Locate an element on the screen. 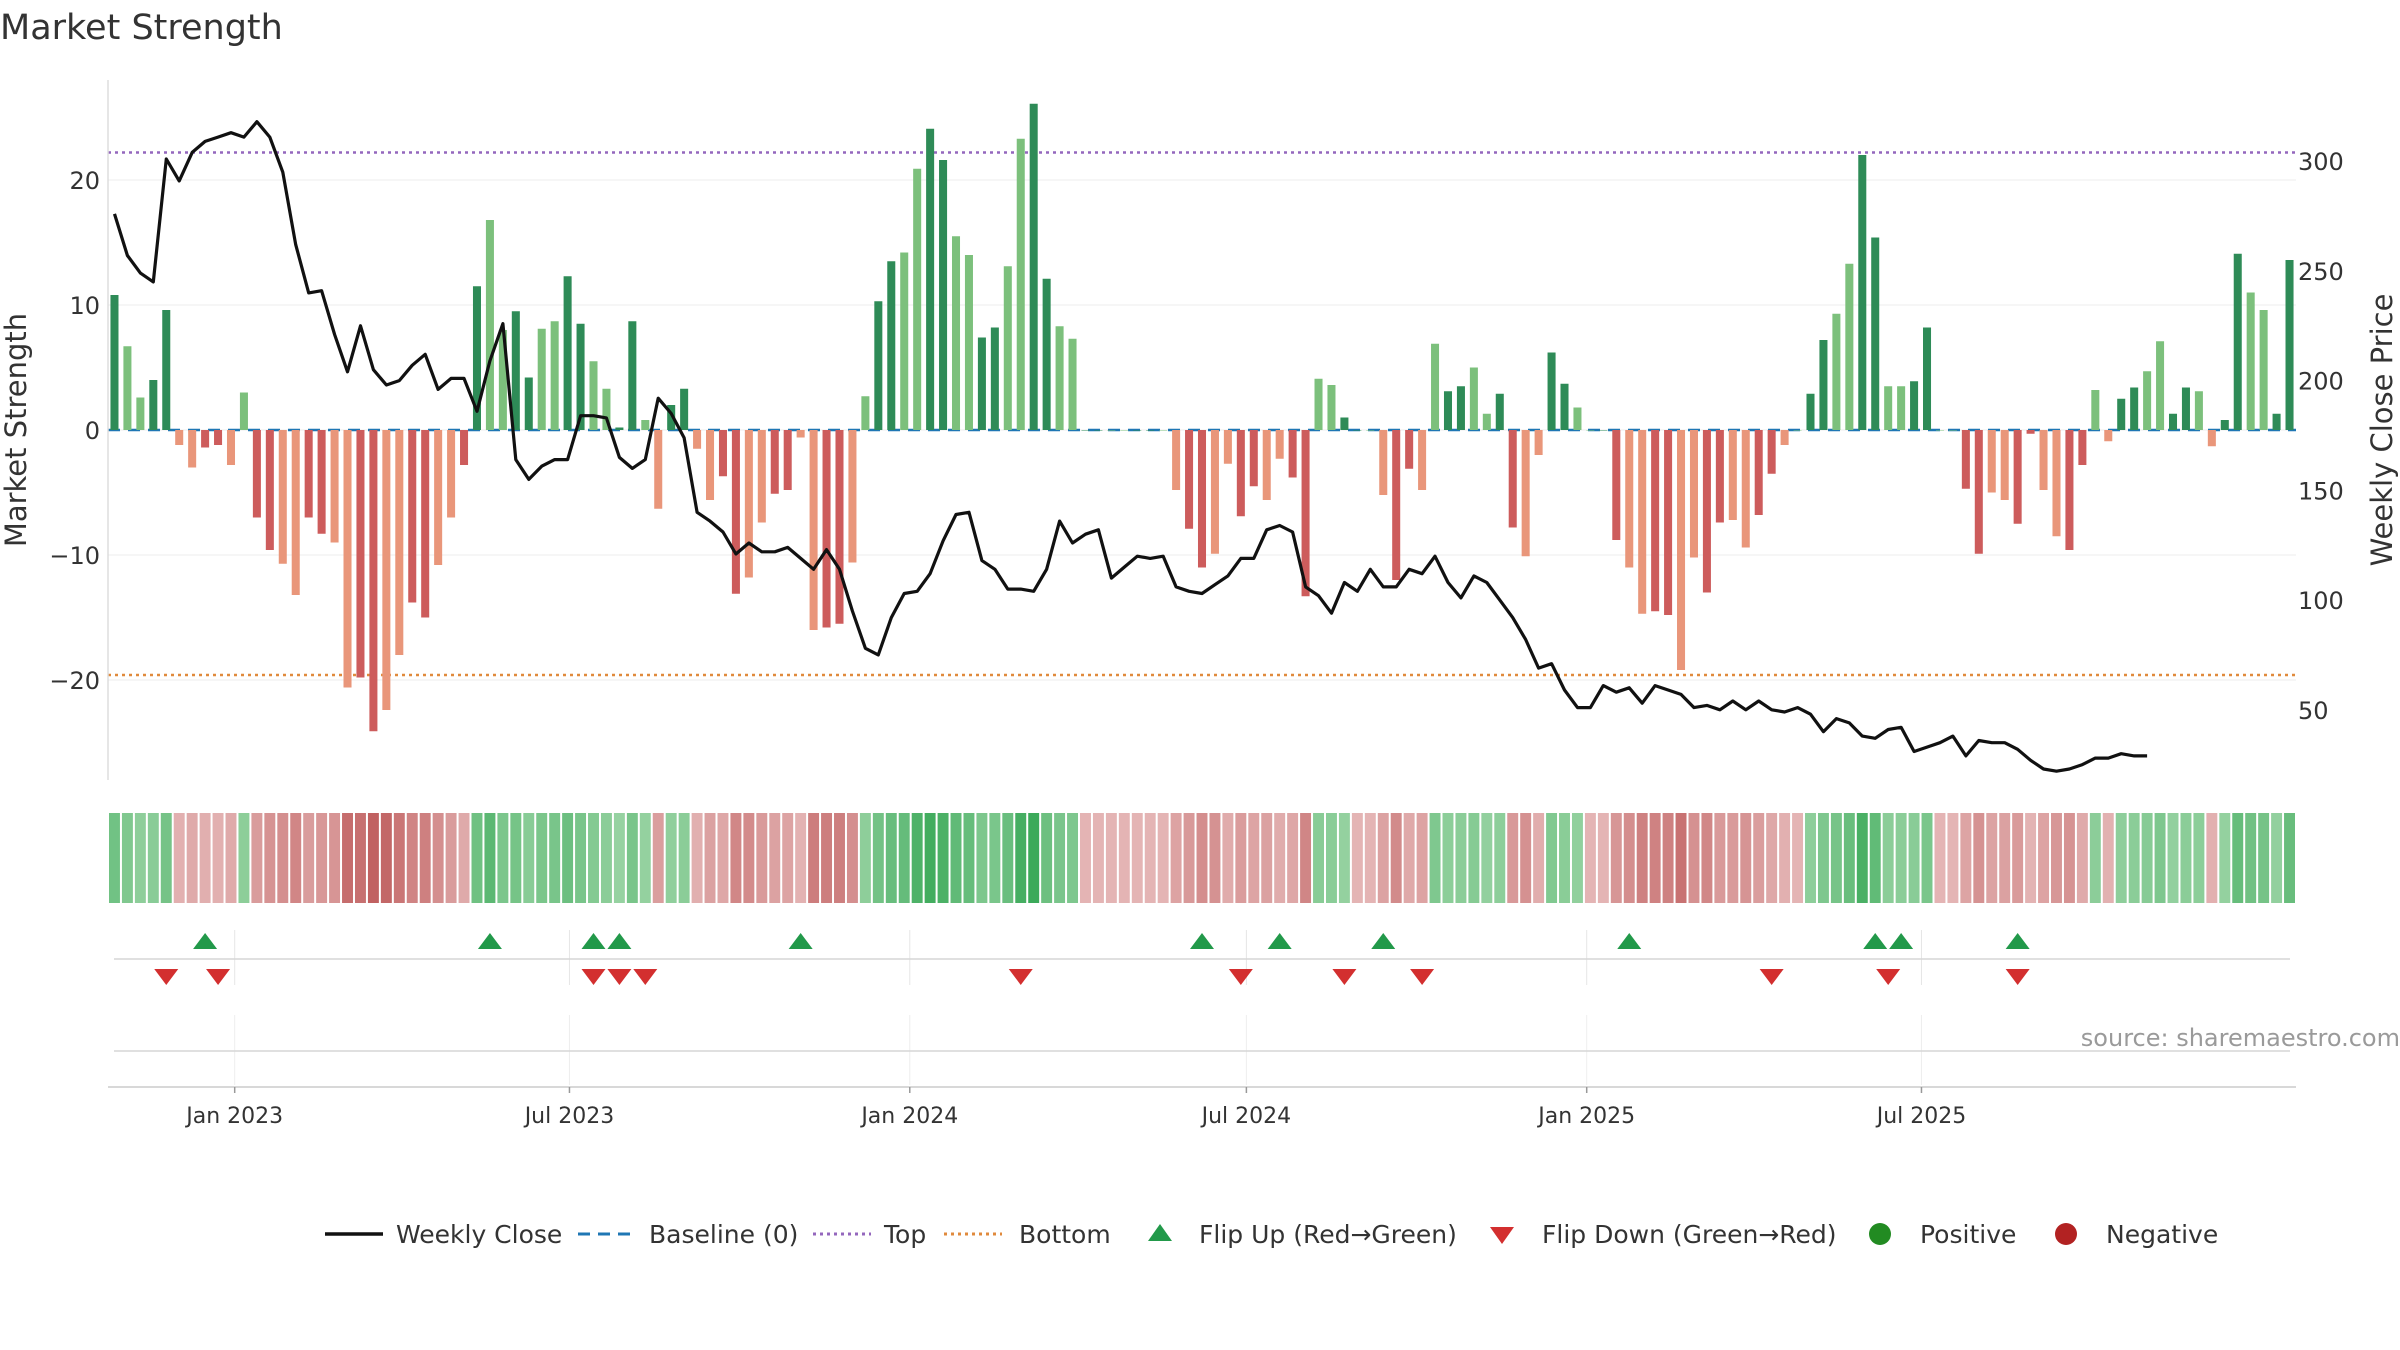 The width and height of the screenshot is (2400, 1350). x-tick-label: Jul 2025 is located at coordinates (1921, 1116).